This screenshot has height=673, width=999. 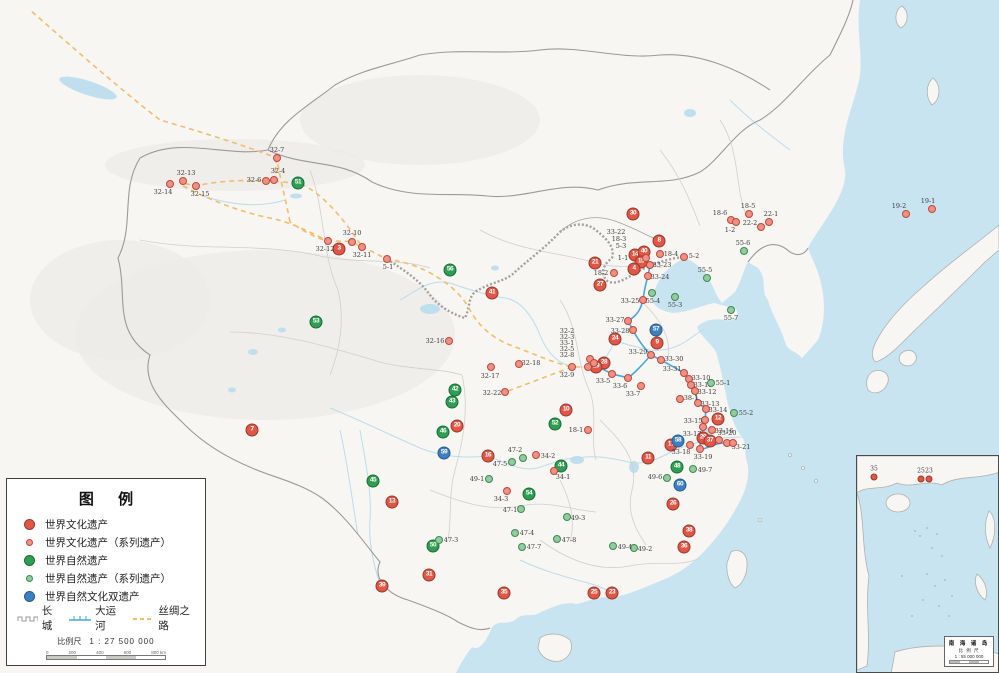 What do you see at coordinates (657, 343) in the screenshot?
I see `heritage-marker-9: 9` at bounding box center [657, 343].